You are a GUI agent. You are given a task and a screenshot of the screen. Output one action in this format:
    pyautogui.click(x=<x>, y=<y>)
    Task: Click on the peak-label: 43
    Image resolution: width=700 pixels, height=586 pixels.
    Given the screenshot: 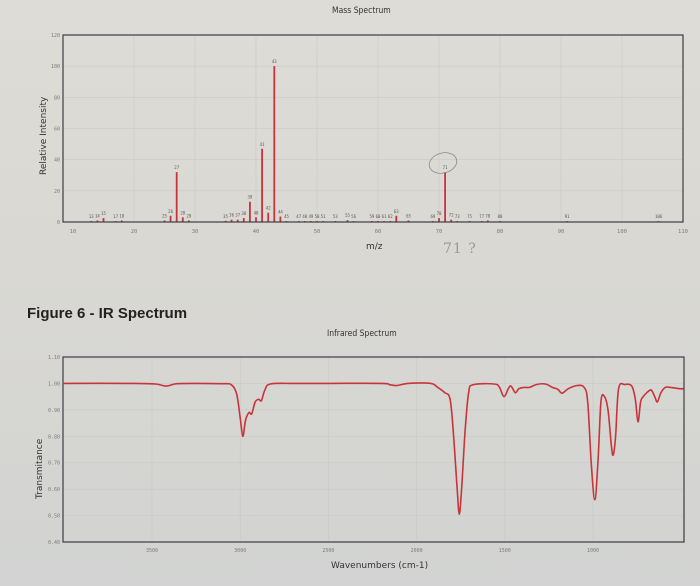 What is the action you would take?
    pyautogui.click(x=274, y=61)
    